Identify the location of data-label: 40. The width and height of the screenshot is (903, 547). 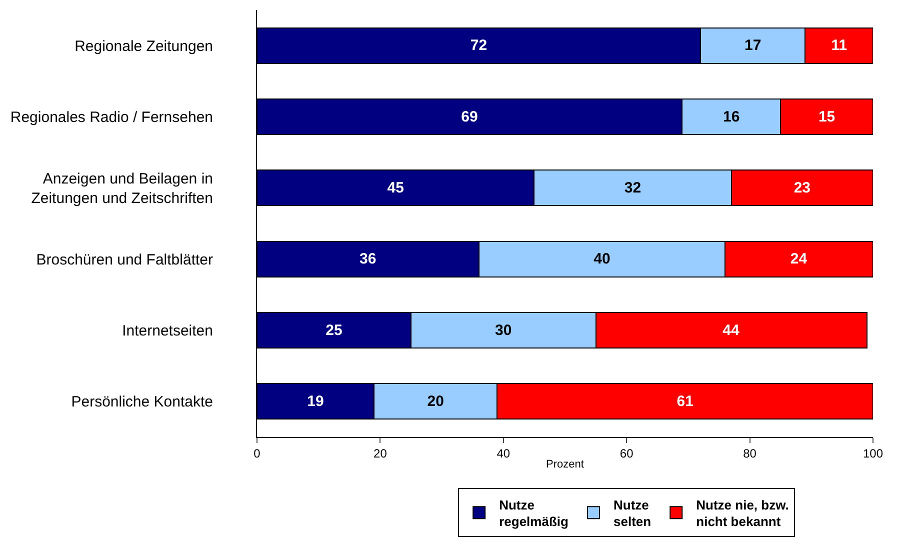
(602, 259).